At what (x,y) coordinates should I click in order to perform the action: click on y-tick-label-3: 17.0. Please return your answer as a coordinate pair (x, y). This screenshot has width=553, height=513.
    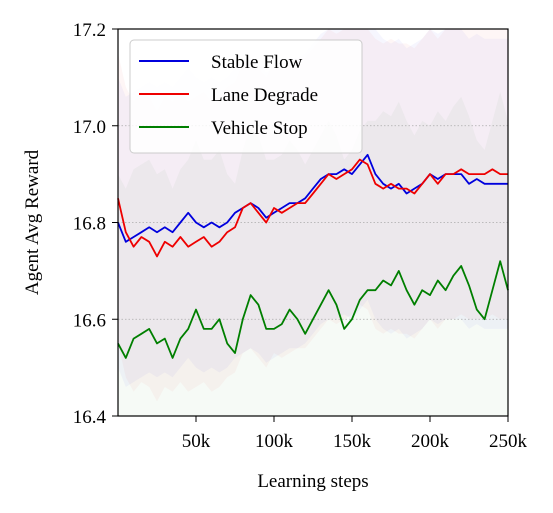
    Looking at the image, I should click on (89, 127).